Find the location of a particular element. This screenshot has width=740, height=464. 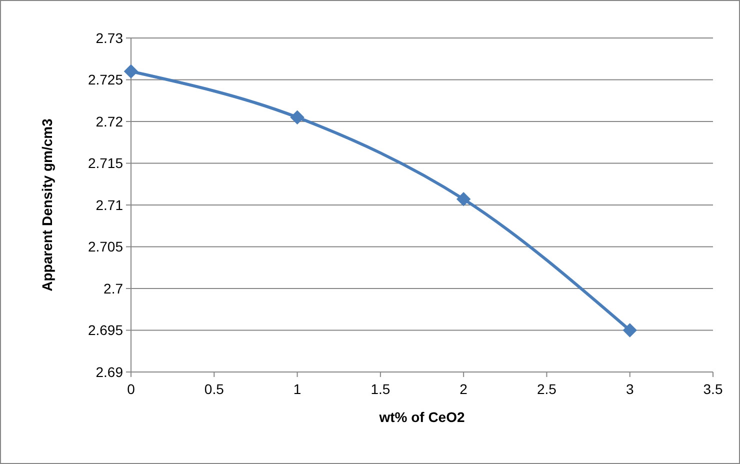

x-tick-label: 1.5 is located at coordinates (380, 389).